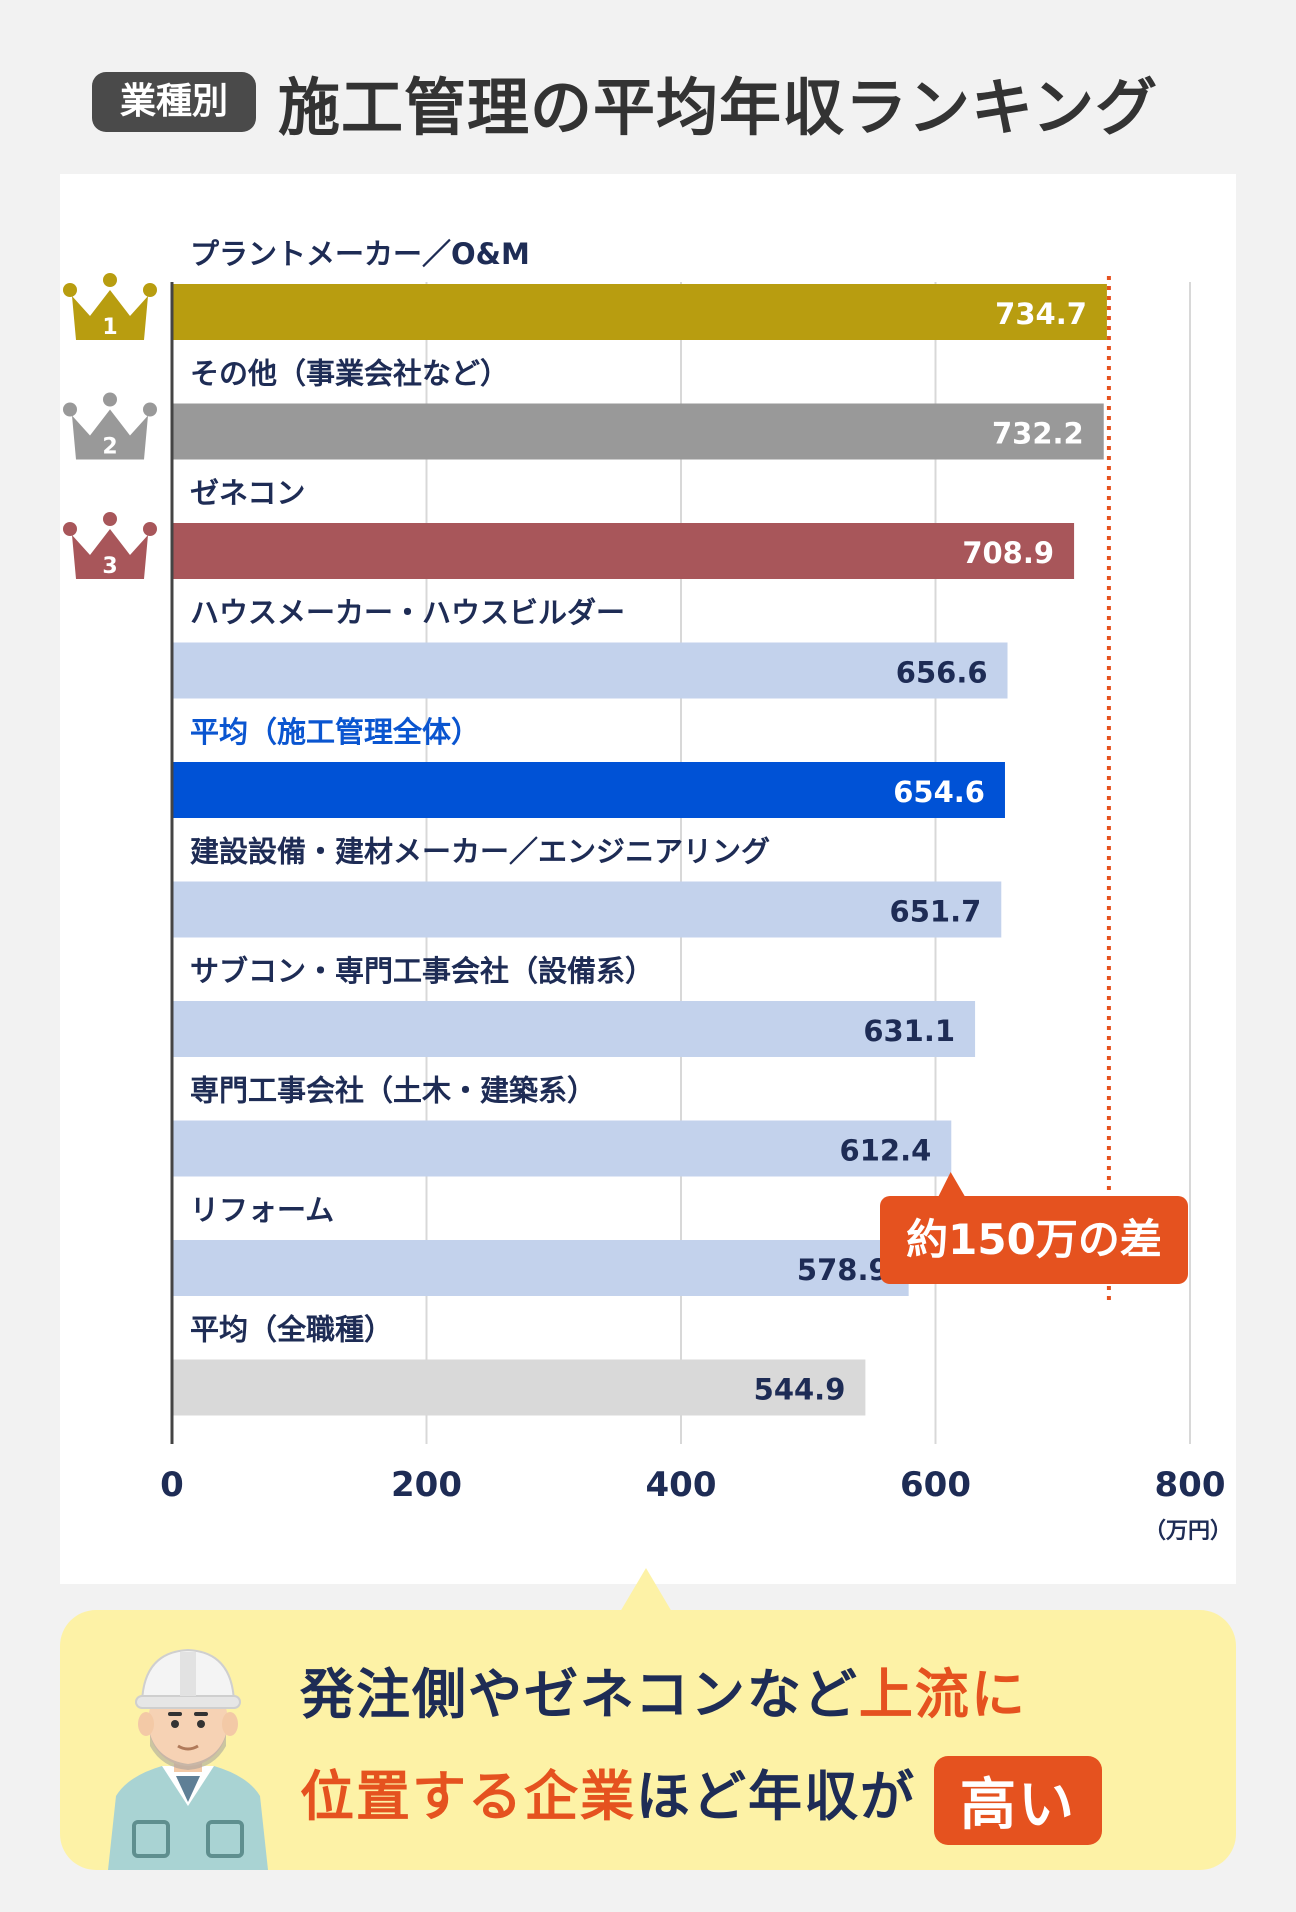  What do you see at coordinates (951, 1184) in the screenshot?
I see `callout-pointer` at bounding box center [951, 1184].